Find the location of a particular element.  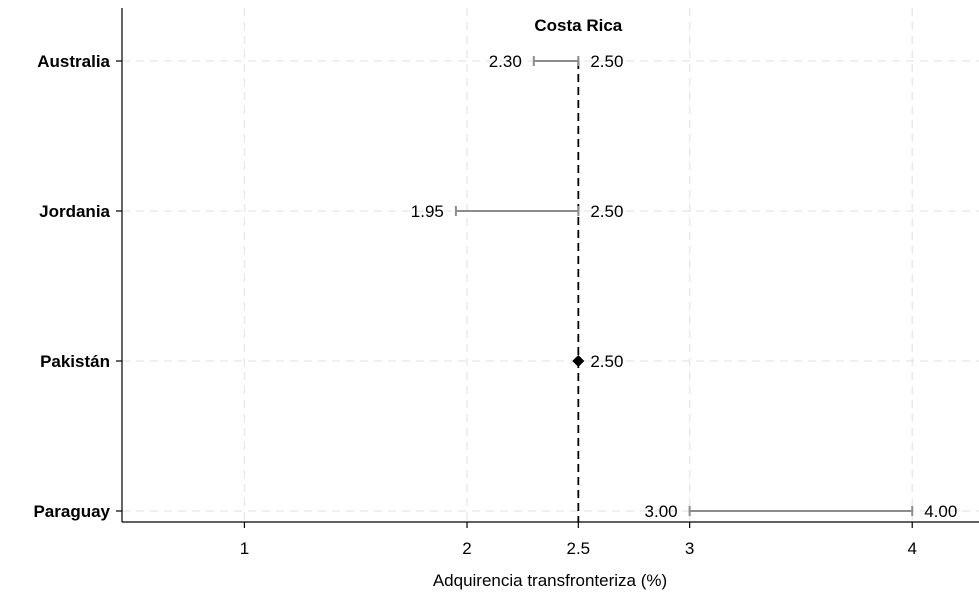

country-label: Jordania is located at coordinates (74, 211).